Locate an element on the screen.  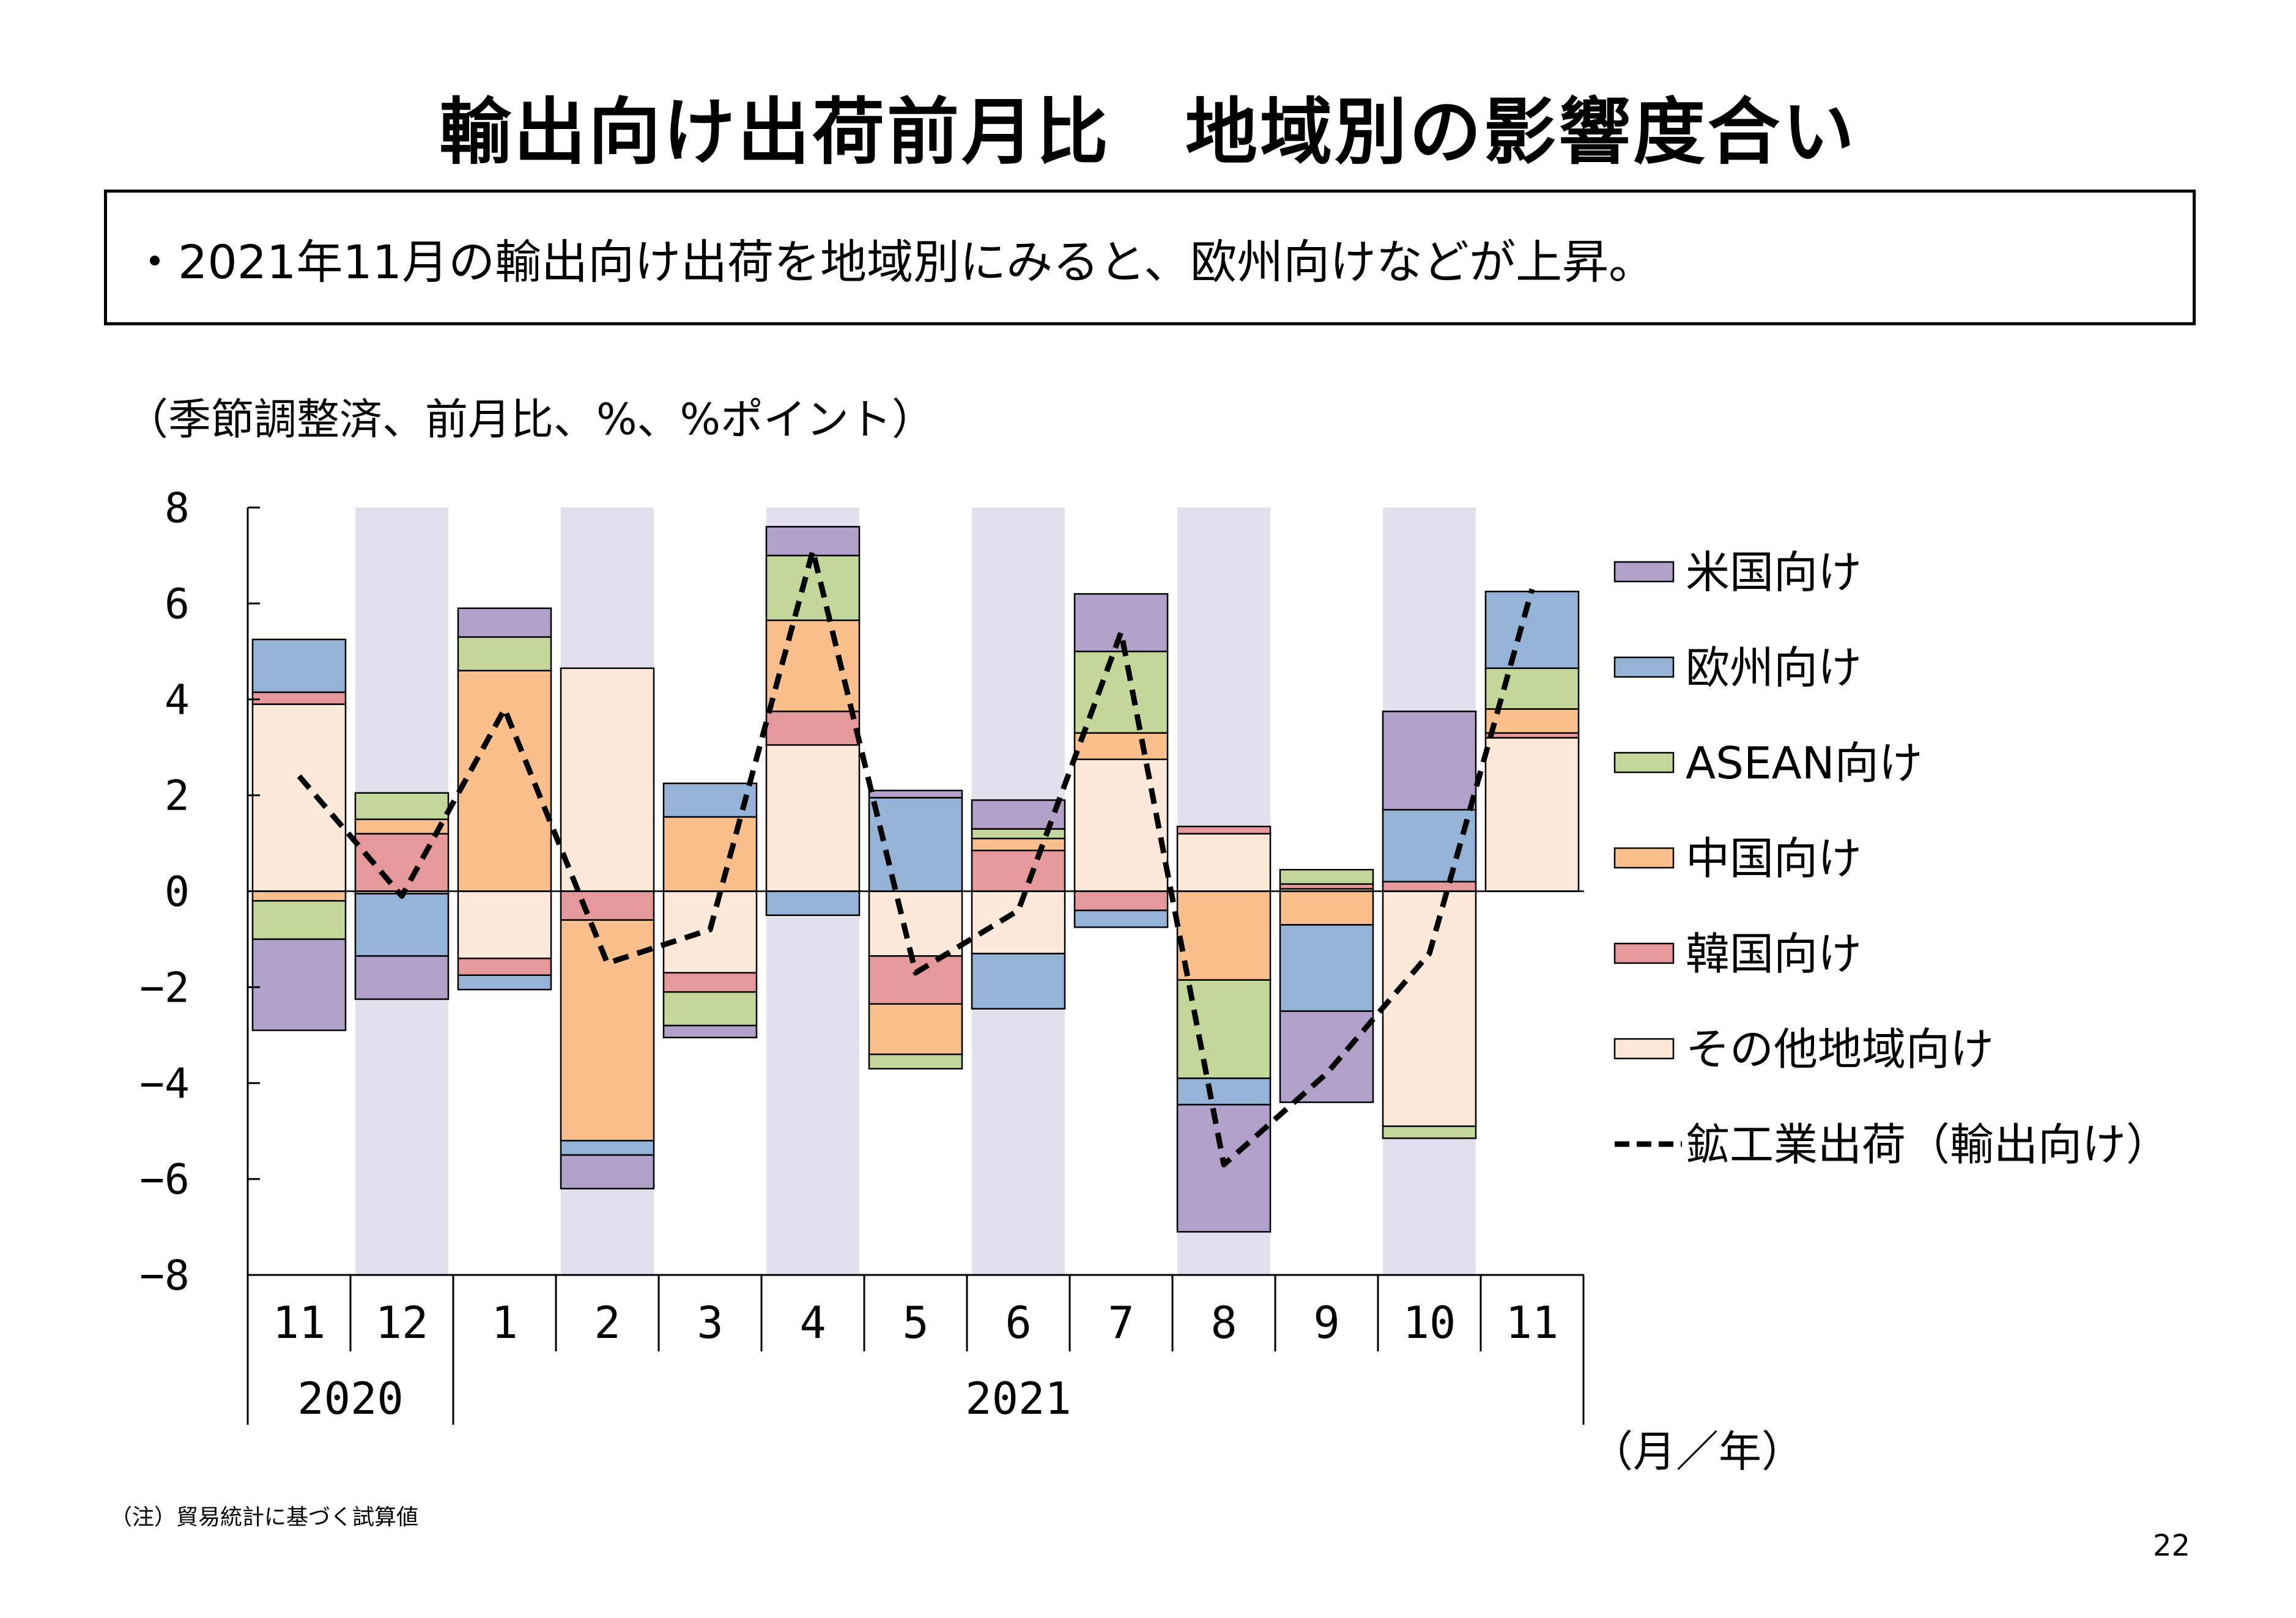
y-tick-label-4: 0 is located at coordinates (177, 893).